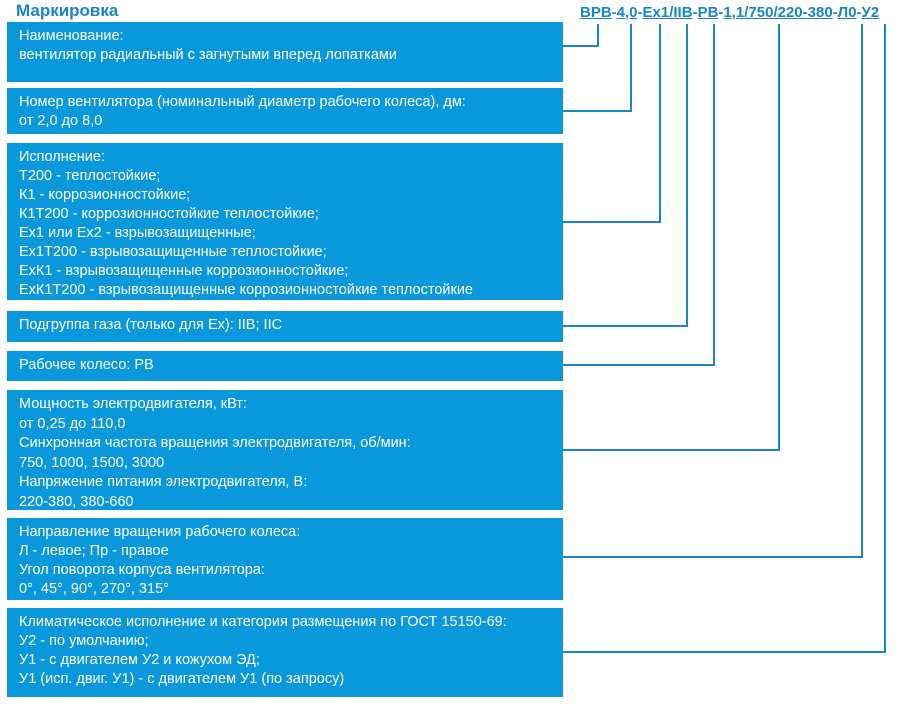 The image size is (900, 704). What do you see at coordinates (133, 404) in the screenshot?
I see `box-line: Мощность электродвигателя, кВт:` at bounding box center [133, 404].